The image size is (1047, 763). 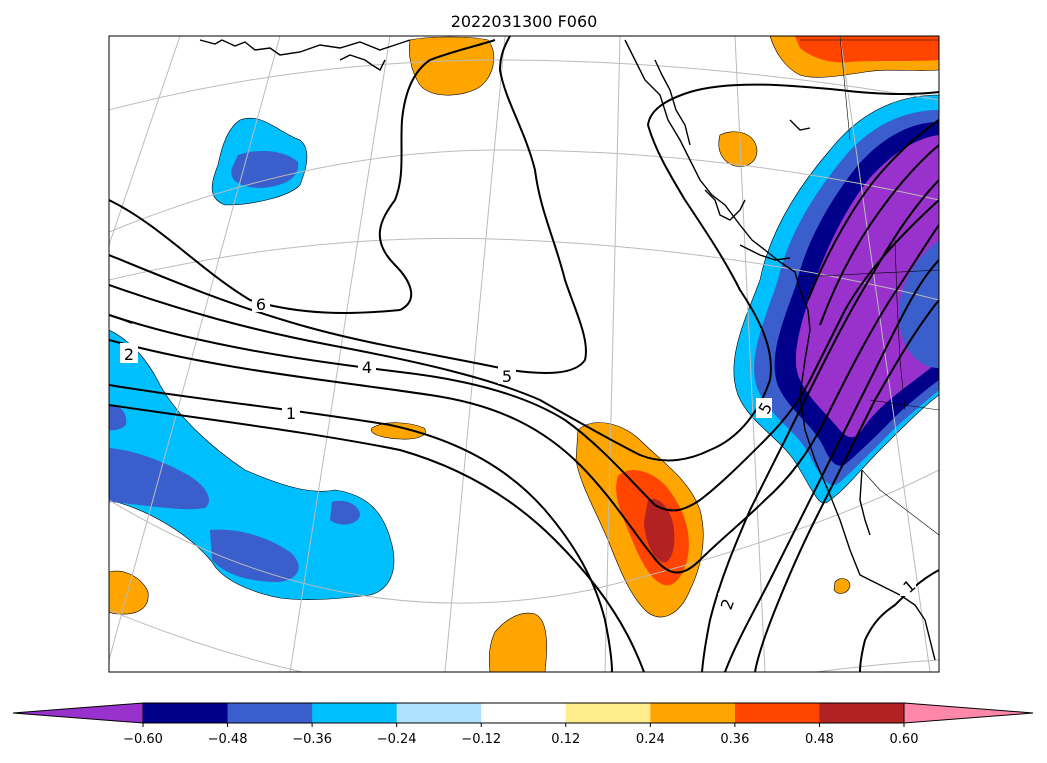 I want to click on shade-pos-sw-corner, so click(x=129, y=592).